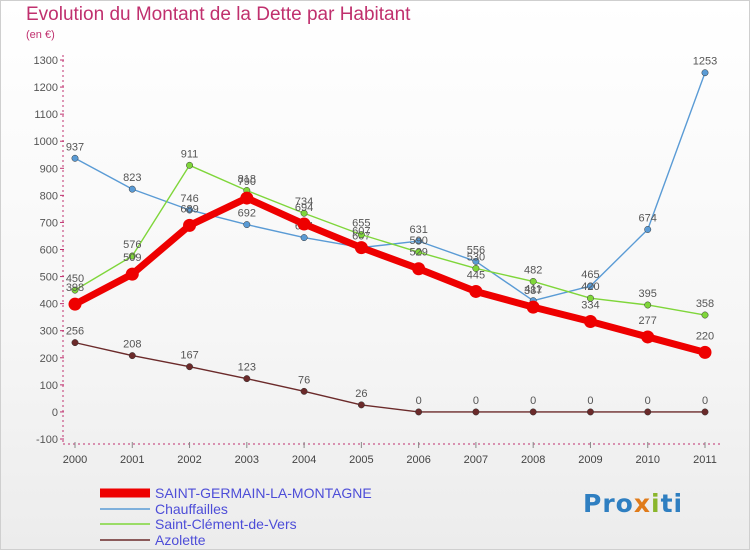 The width and height of the screenshot is (750, 550). Describe the element at coordinates (247, 460) in the screenshot. I see `x-tick-label: 2003` at that location.